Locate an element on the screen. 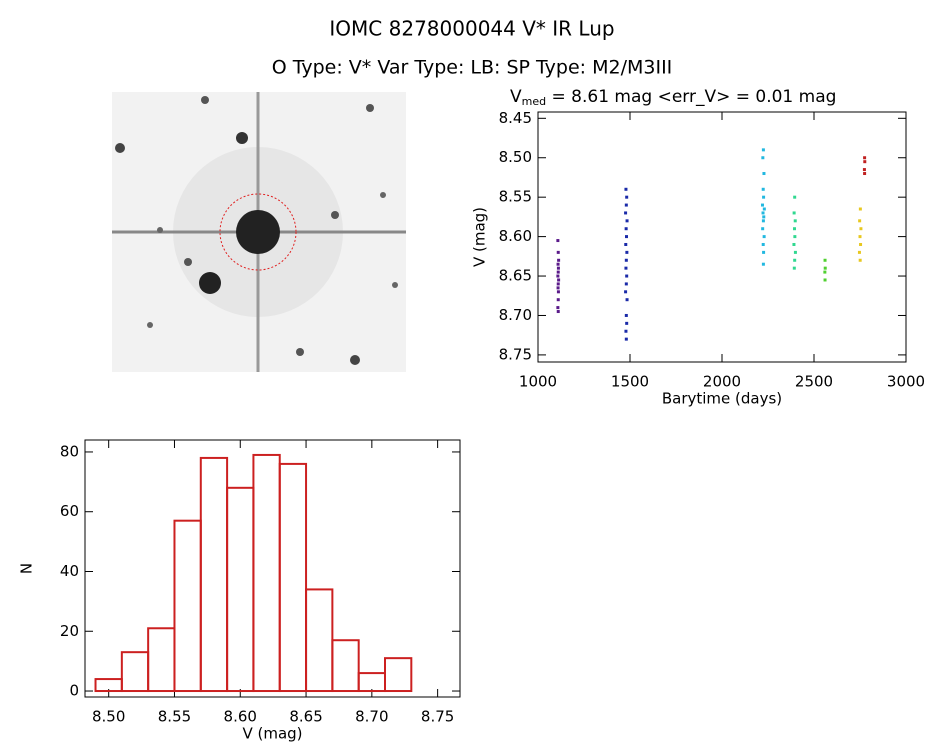 The image size is (944, 747). sky-image is located at coordinates (259, 232).